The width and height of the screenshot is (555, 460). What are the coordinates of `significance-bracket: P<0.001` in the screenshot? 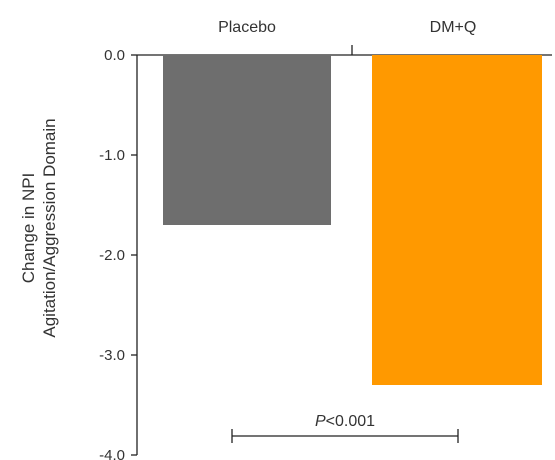 It's located at (345, 428).